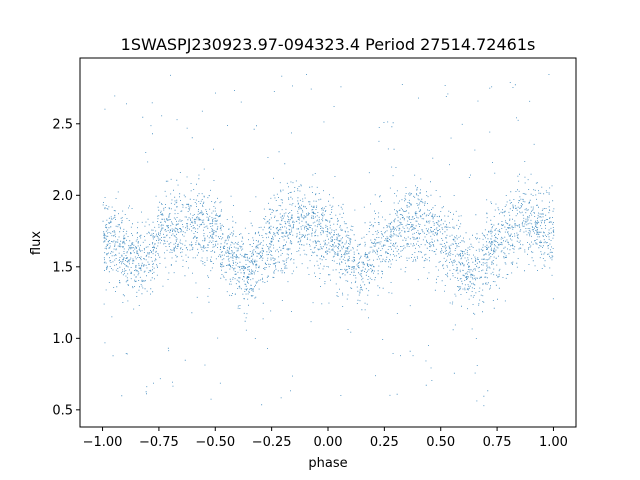 The width and height of the screenshot is (640, 480). What do you see at coordinates (328, 442) in the screenshot?
I see `x-tick-label: 0.00` at bounding box center [328, 442].